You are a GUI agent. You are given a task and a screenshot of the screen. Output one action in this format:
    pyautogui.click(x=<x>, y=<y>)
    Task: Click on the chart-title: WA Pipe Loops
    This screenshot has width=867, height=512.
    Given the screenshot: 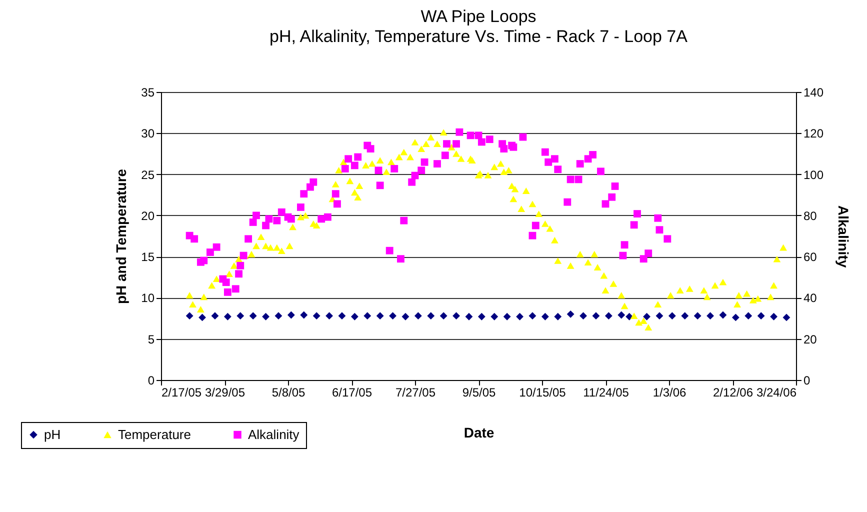 What is the action you would take?
    pyautogui.click(x=478, y=16)
    